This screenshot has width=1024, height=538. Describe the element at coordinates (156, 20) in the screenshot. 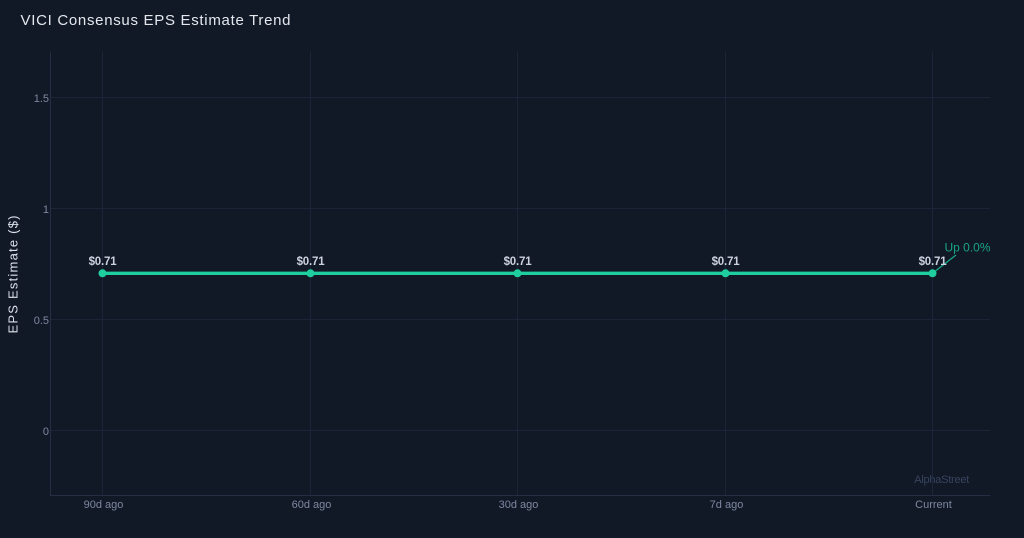

I see `svg-text:VICI Consensus EPS Estimate Tr: VICI Consensus EPS Estimate Trend` at that location.